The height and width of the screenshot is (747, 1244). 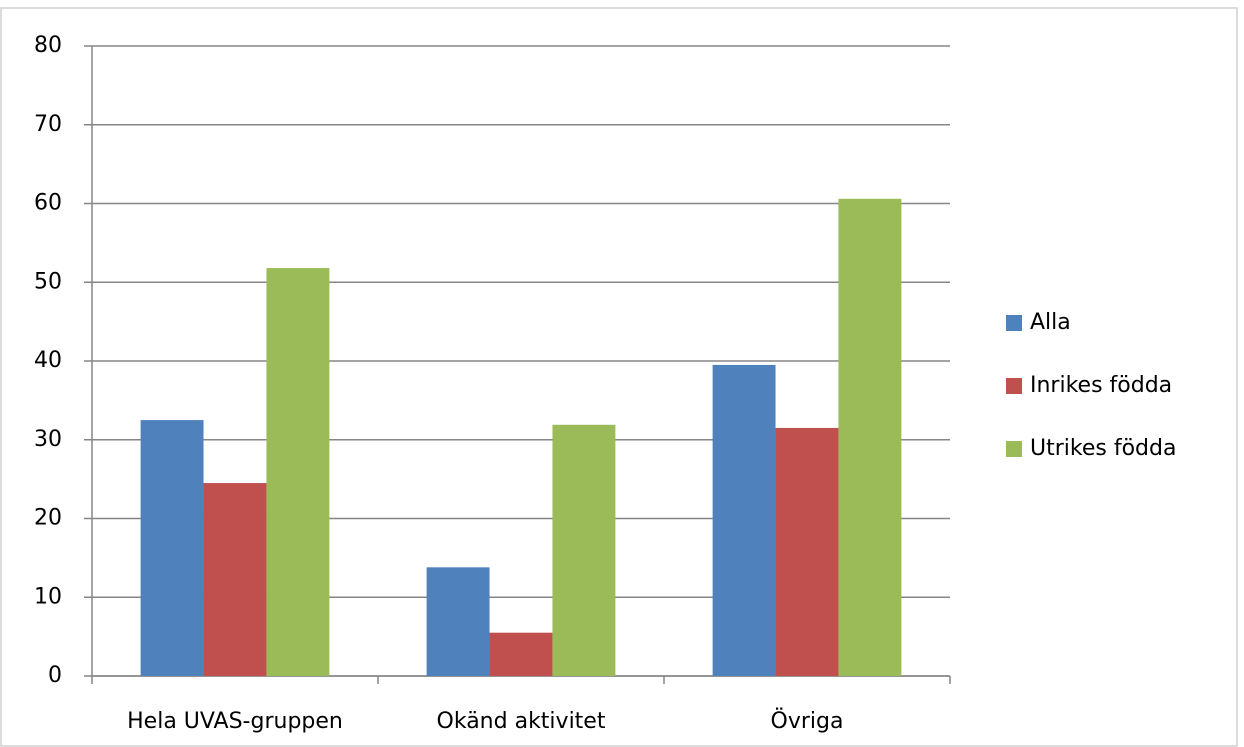 I want to click on x-tick-label: Övriga, so click(x=807, y=721).